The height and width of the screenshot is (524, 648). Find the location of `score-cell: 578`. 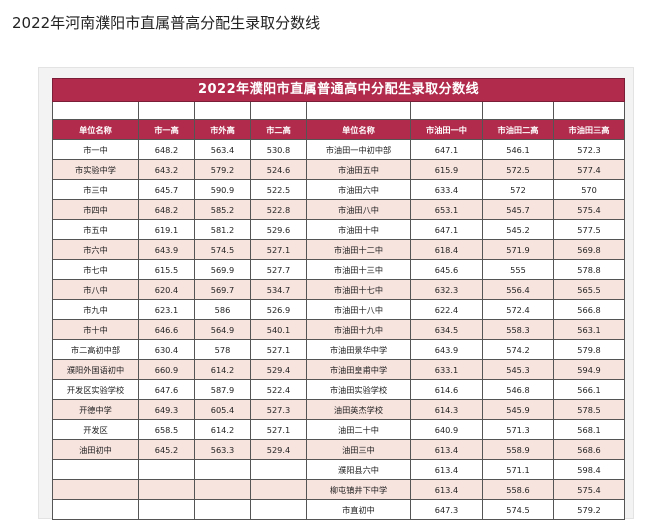

score-cell: 578 is located at coordinates (222, 349).